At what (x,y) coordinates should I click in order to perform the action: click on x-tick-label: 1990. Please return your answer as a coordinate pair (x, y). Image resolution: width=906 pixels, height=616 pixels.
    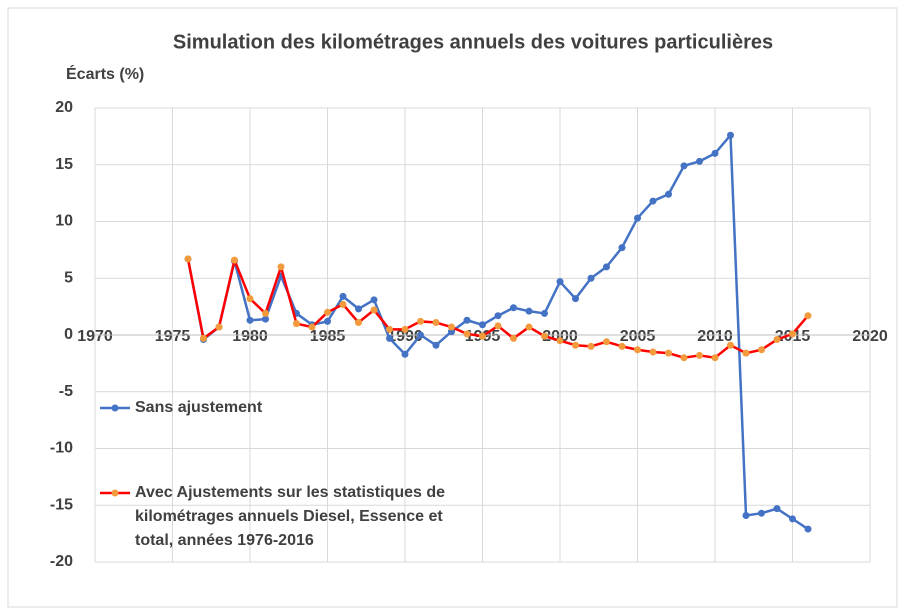
    Looking at the image, I should click on (405, 336).